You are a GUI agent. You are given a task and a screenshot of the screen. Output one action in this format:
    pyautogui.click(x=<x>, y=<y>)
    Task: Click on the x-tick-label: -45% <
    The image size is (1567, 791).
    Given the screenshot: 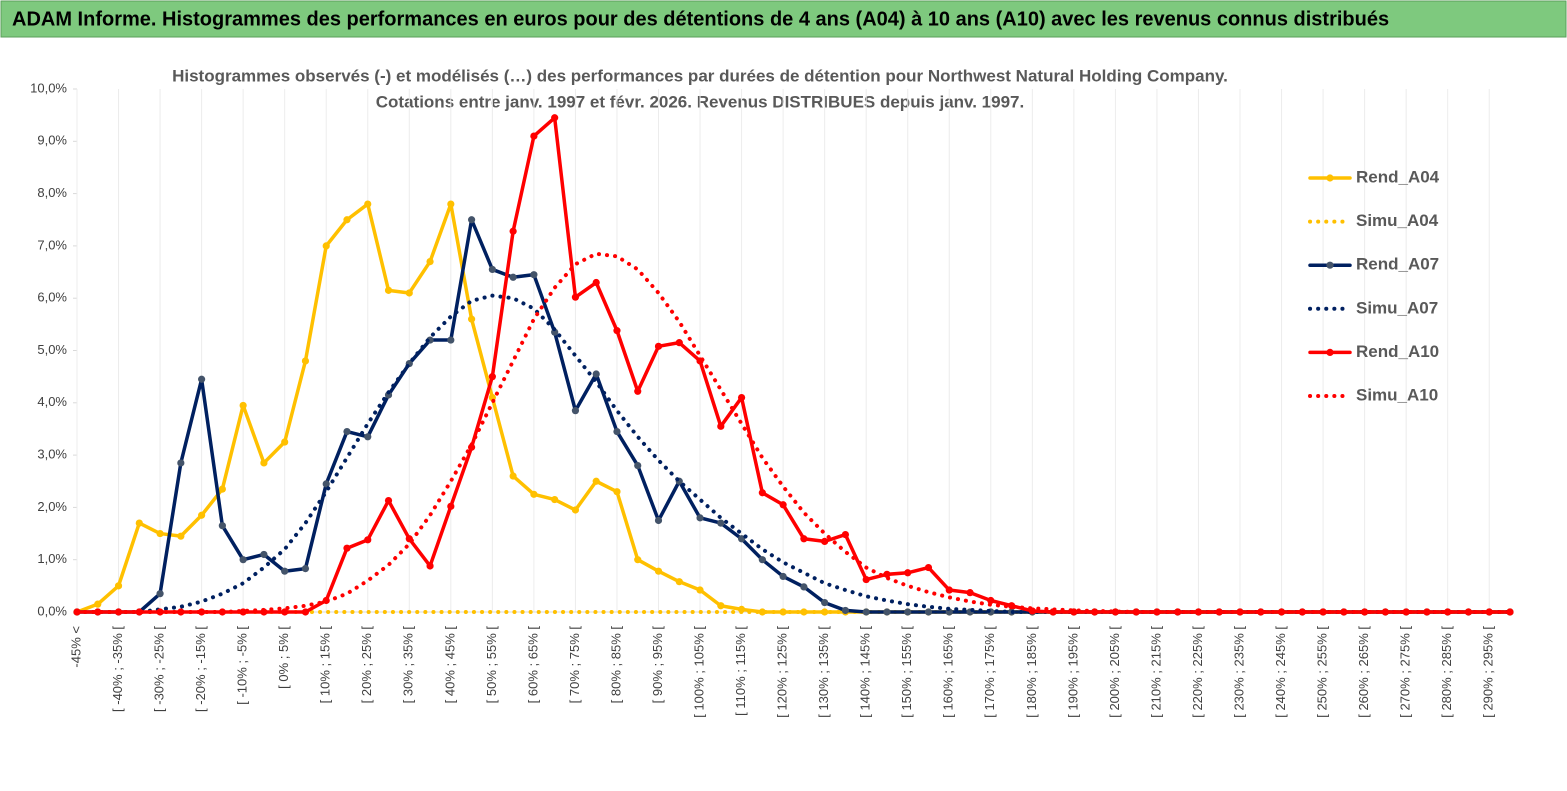 What is the action you would take?
    pyautogui.click(x=75, y=647)
    